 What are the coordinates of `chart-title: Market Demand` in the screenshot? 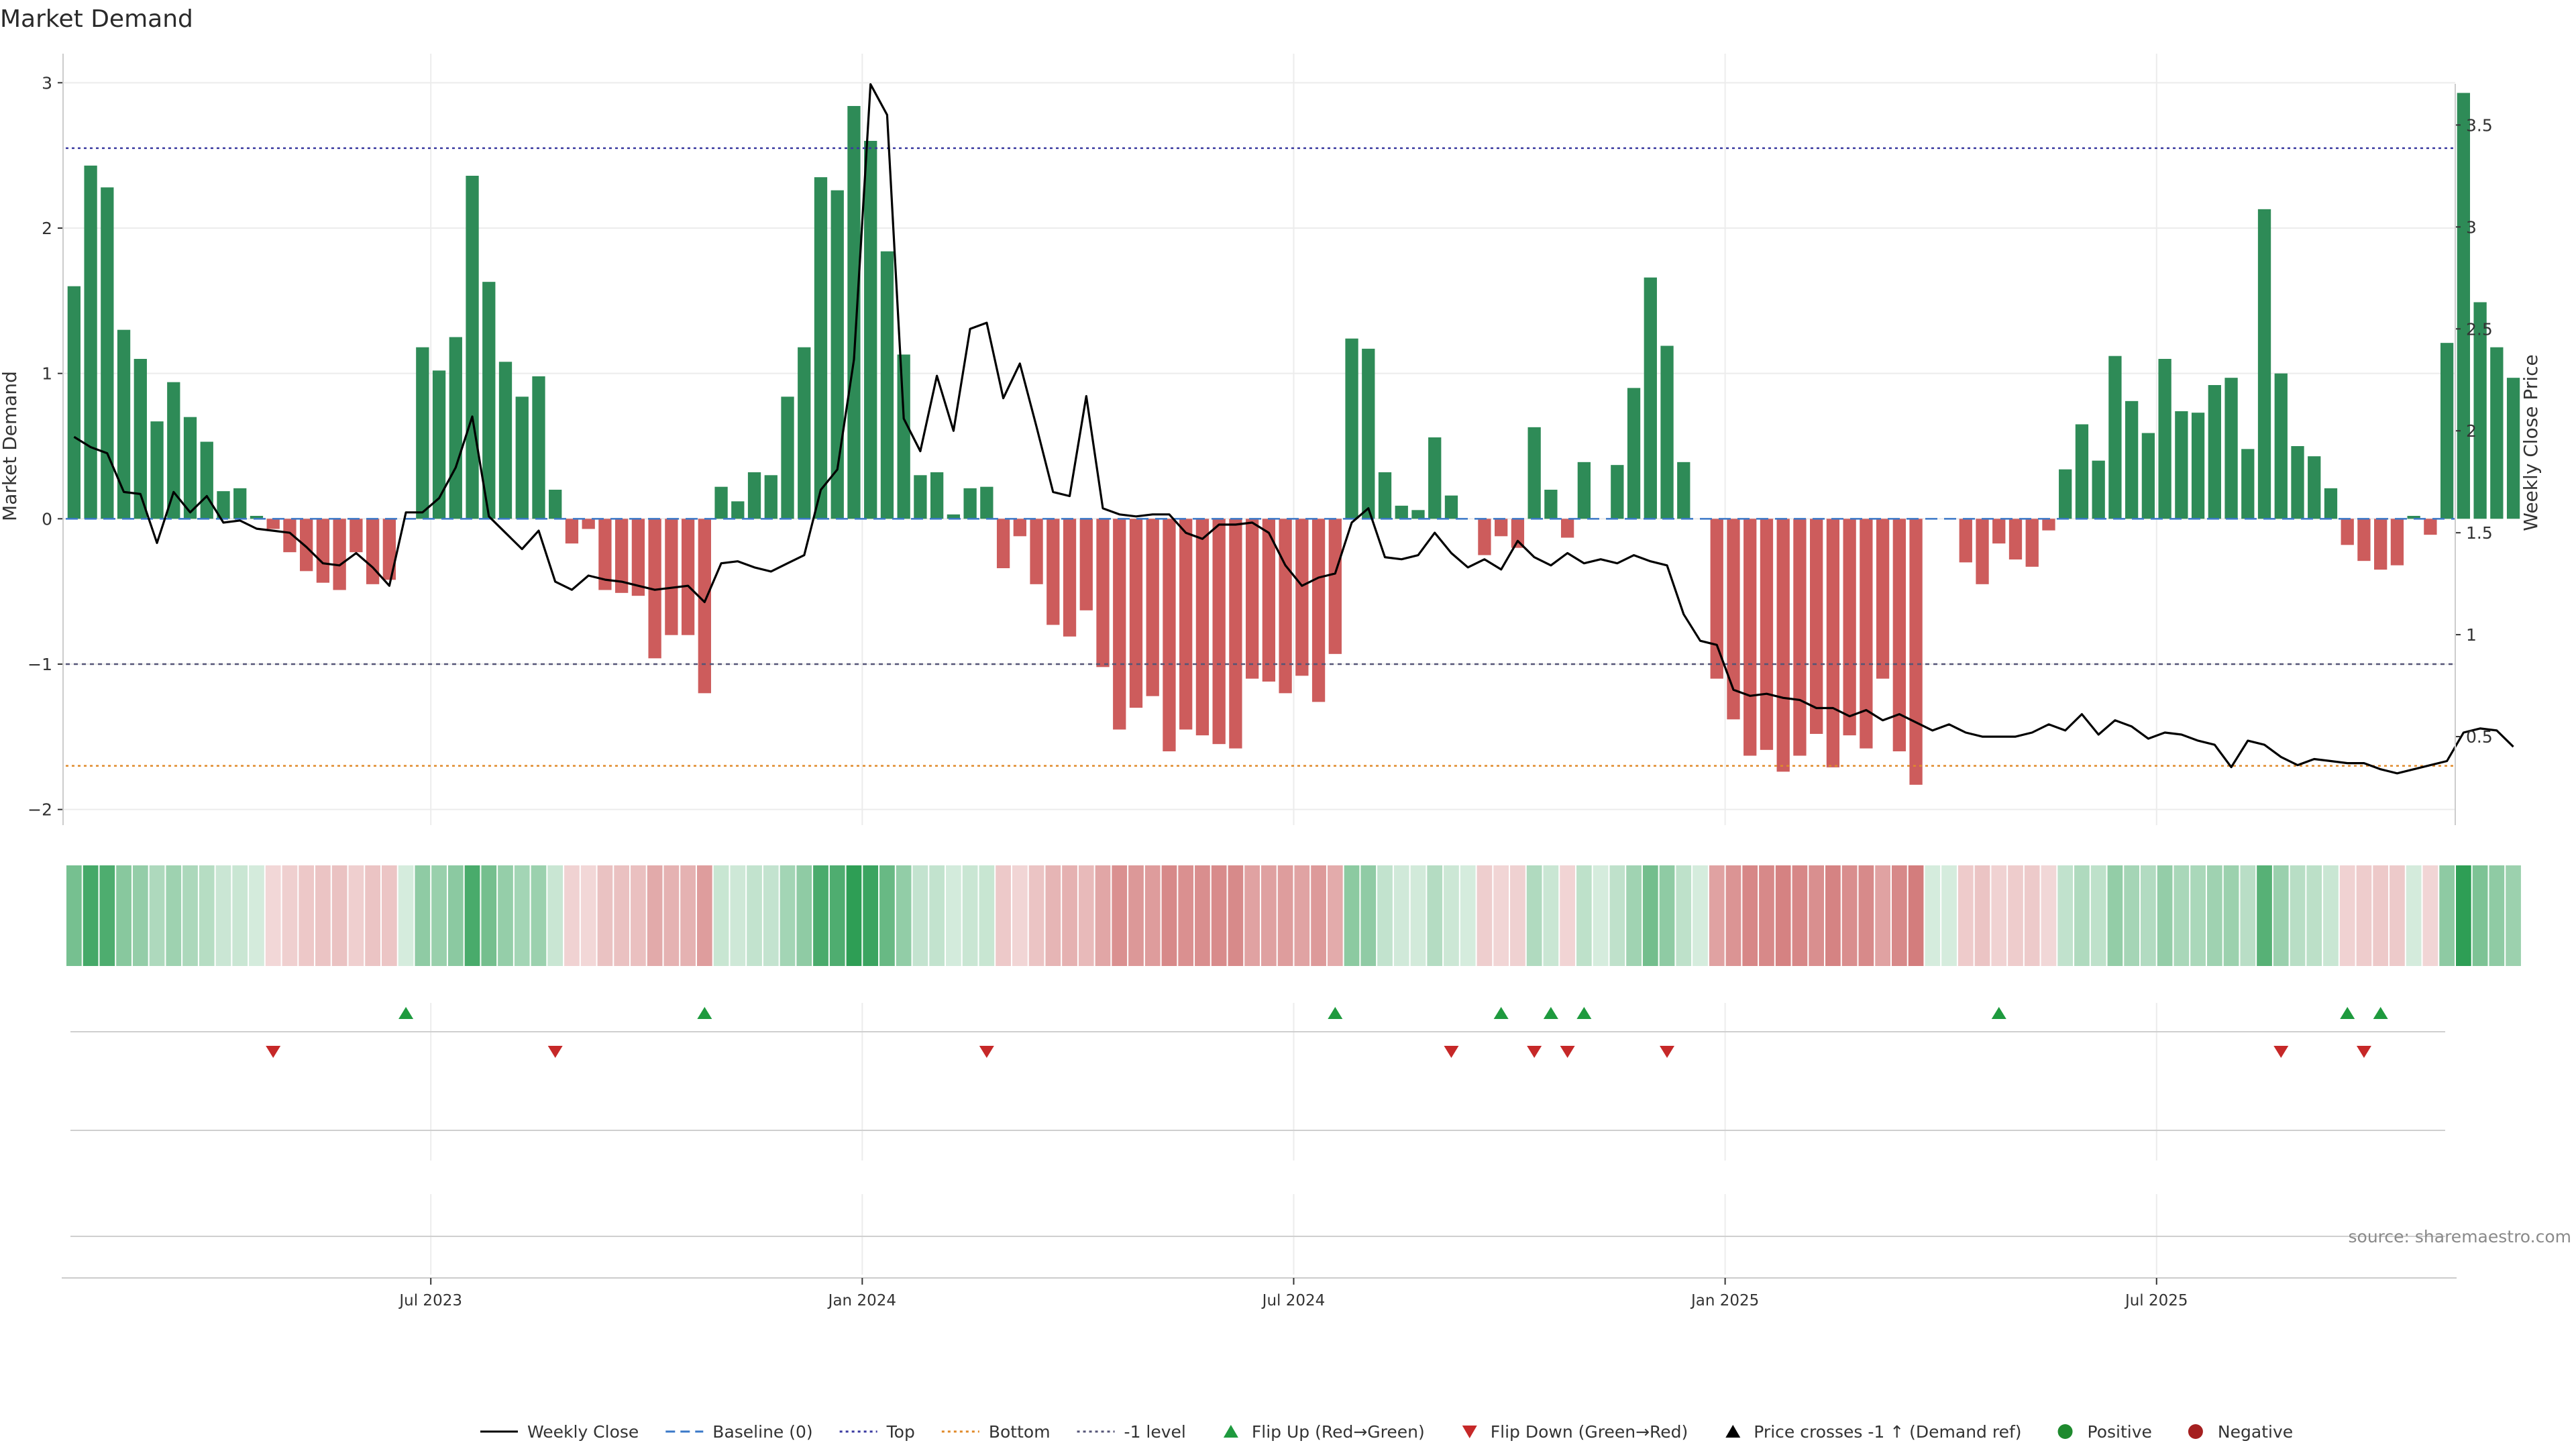 It's located at (96, 19).